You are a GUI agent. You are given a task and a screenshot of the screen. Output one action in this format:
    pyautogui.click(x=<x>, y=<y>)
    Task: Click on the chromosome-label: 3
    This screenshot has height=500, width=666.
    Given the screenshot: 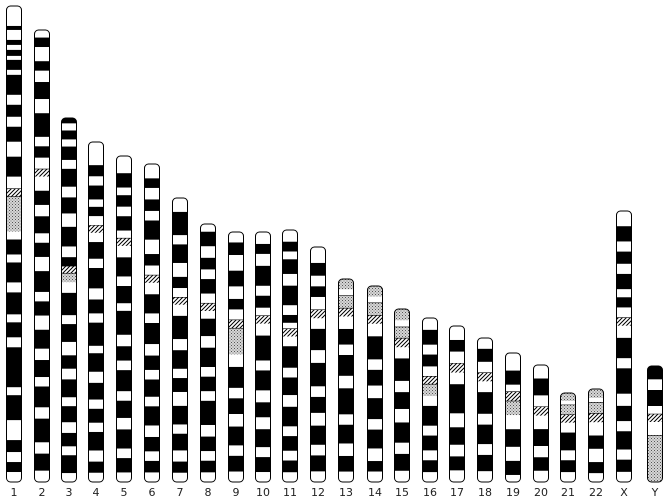 What is the action you would take?
    pyautogui.click(x=69, y=492)
    